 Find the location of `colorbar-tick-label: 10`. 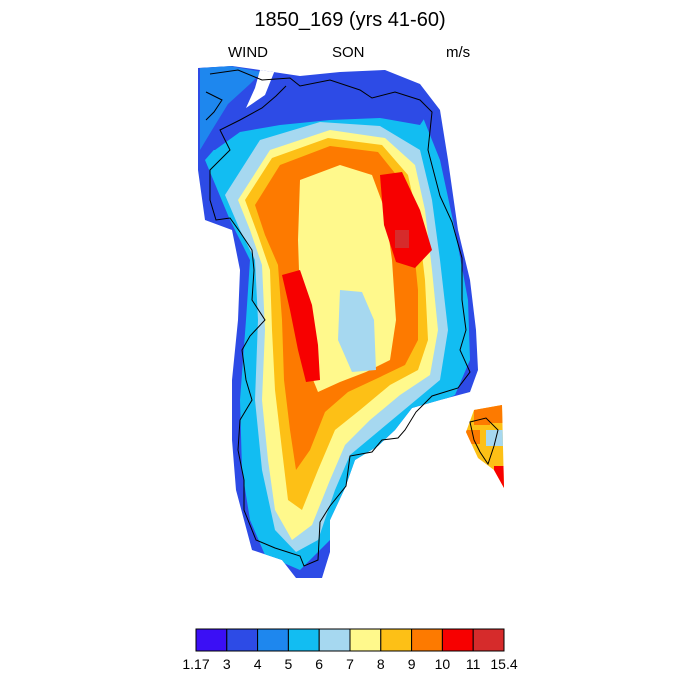

colorbar-tick-label: 10 is located at coordinates (443, 664).